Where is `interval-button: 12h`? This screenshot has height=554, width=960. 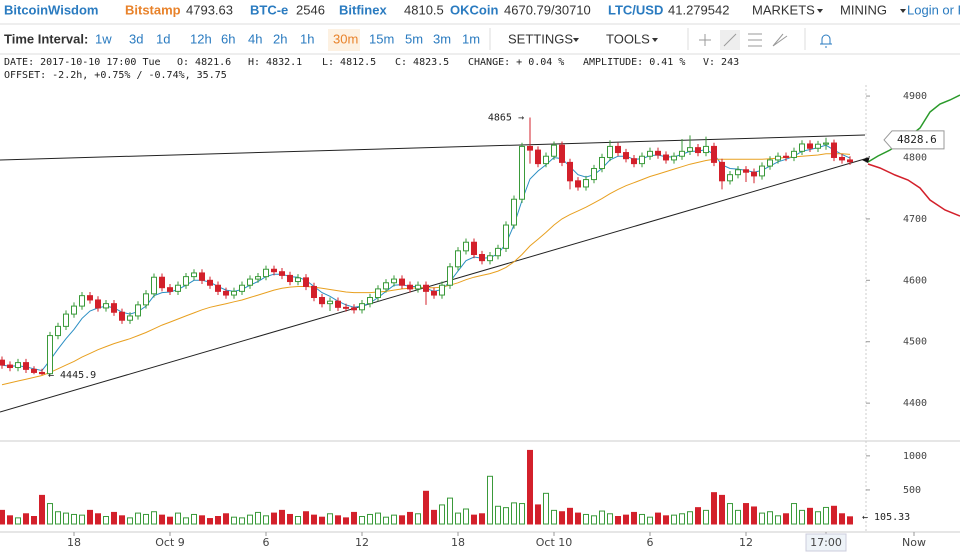
interval-button: 12h is located at coordinates (201, 38).